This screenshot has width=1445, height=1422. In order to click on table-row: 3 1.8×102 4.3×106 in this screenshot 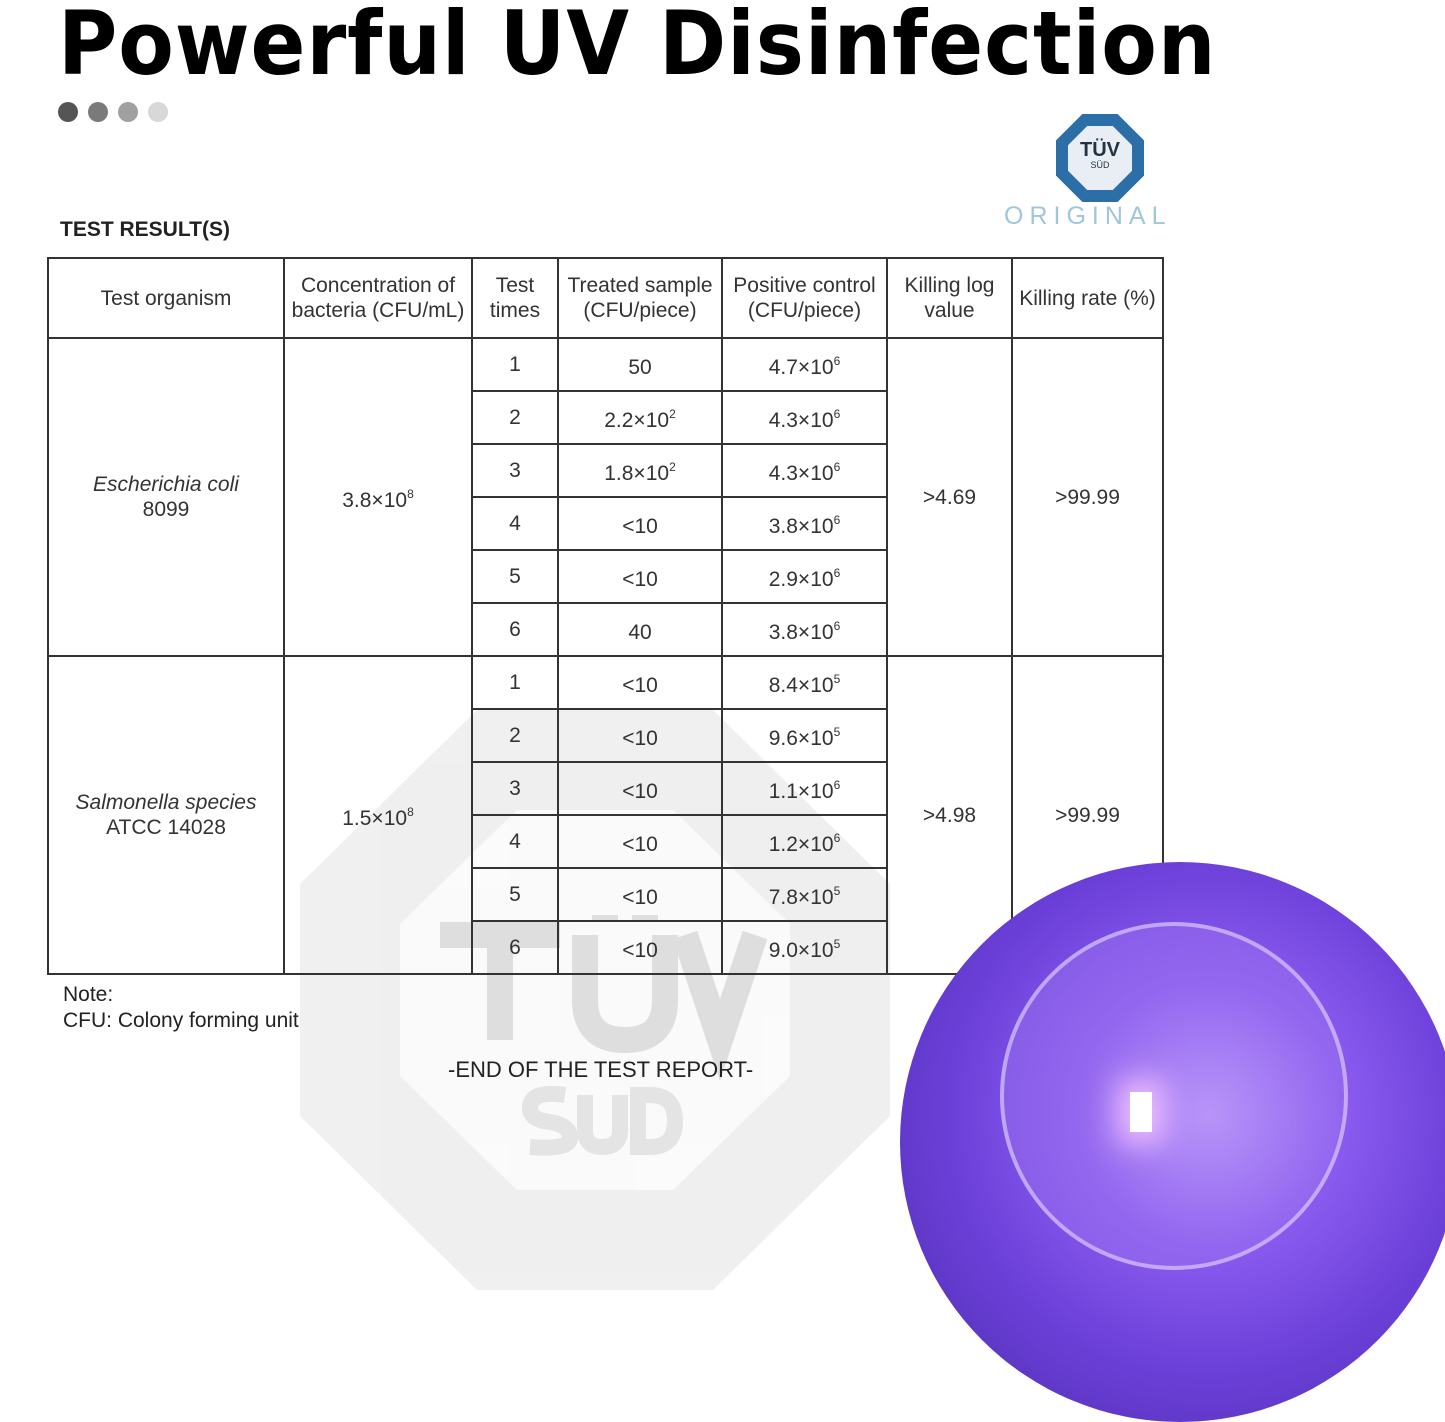, I will do `click(605, 470)`.